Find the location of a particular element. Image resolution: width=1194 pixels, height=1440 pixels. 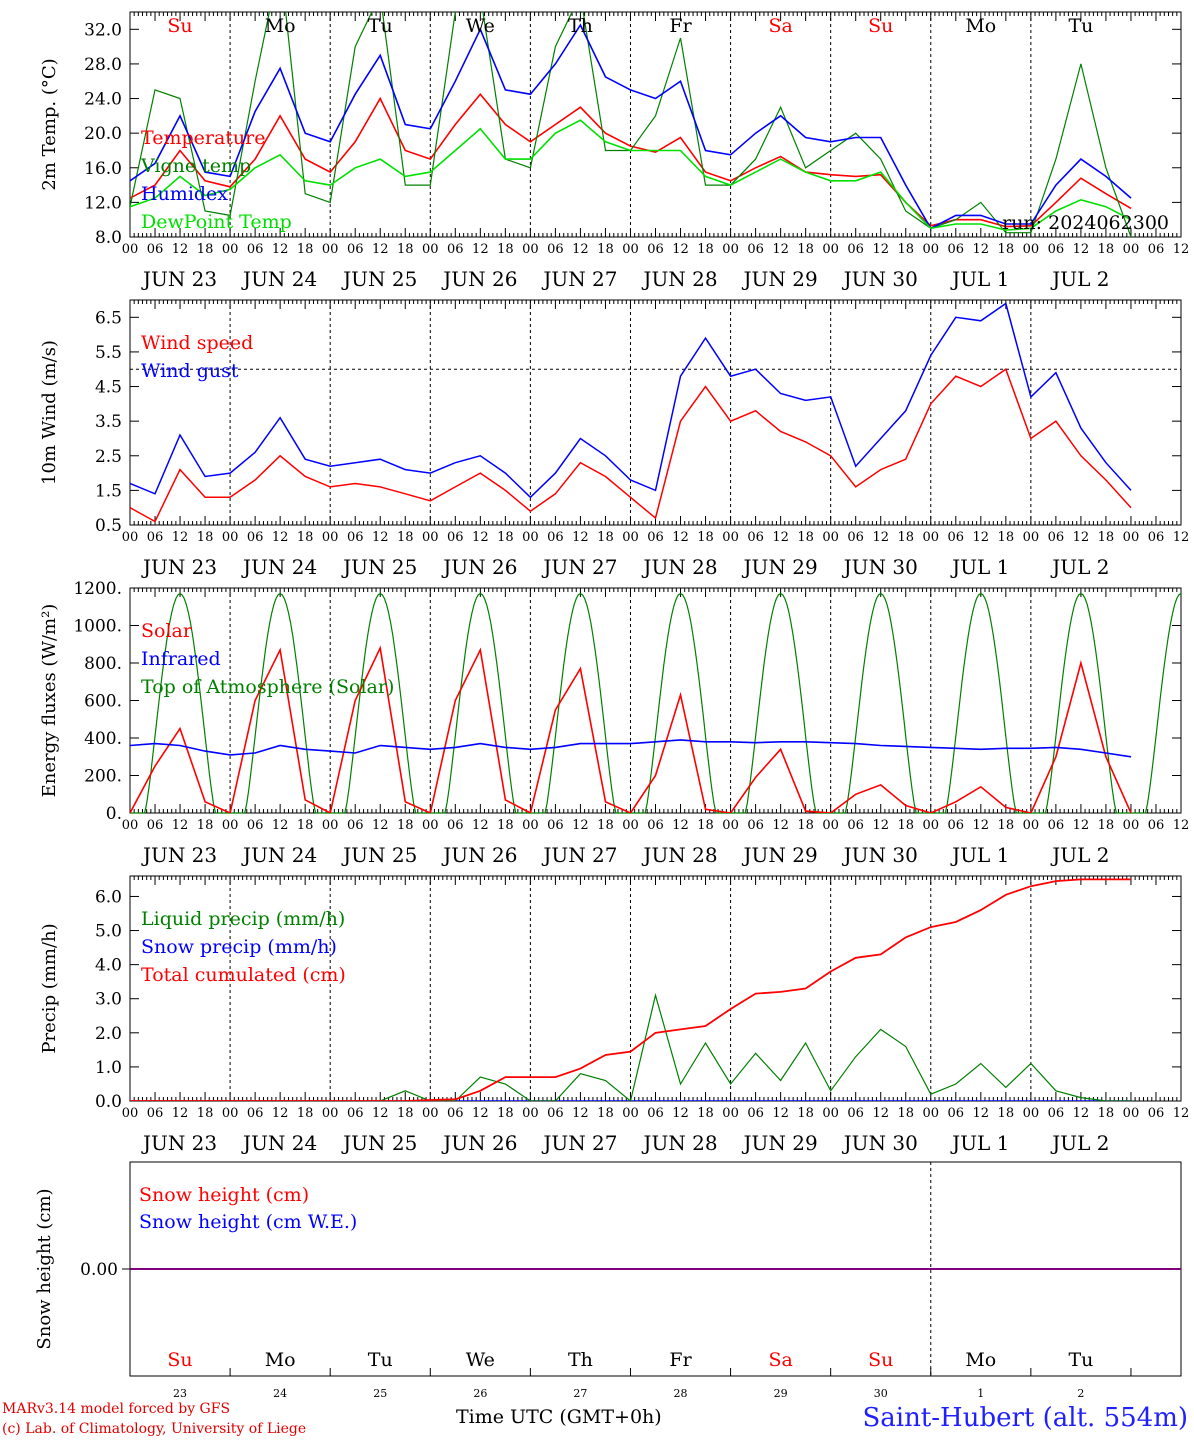

day-number-label: 30 is located at coordinates (881, 1393).